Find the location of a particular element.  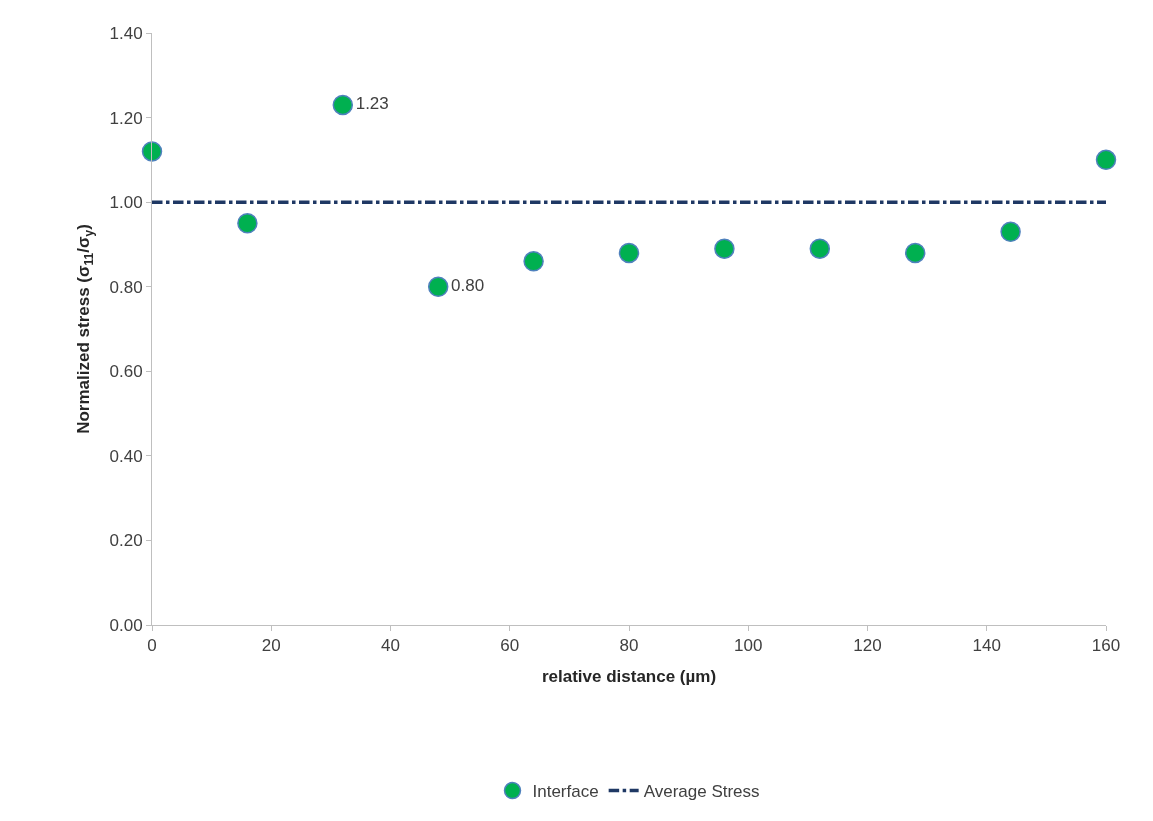

x-tick-label: 40 is located at coordinates (390, 646).